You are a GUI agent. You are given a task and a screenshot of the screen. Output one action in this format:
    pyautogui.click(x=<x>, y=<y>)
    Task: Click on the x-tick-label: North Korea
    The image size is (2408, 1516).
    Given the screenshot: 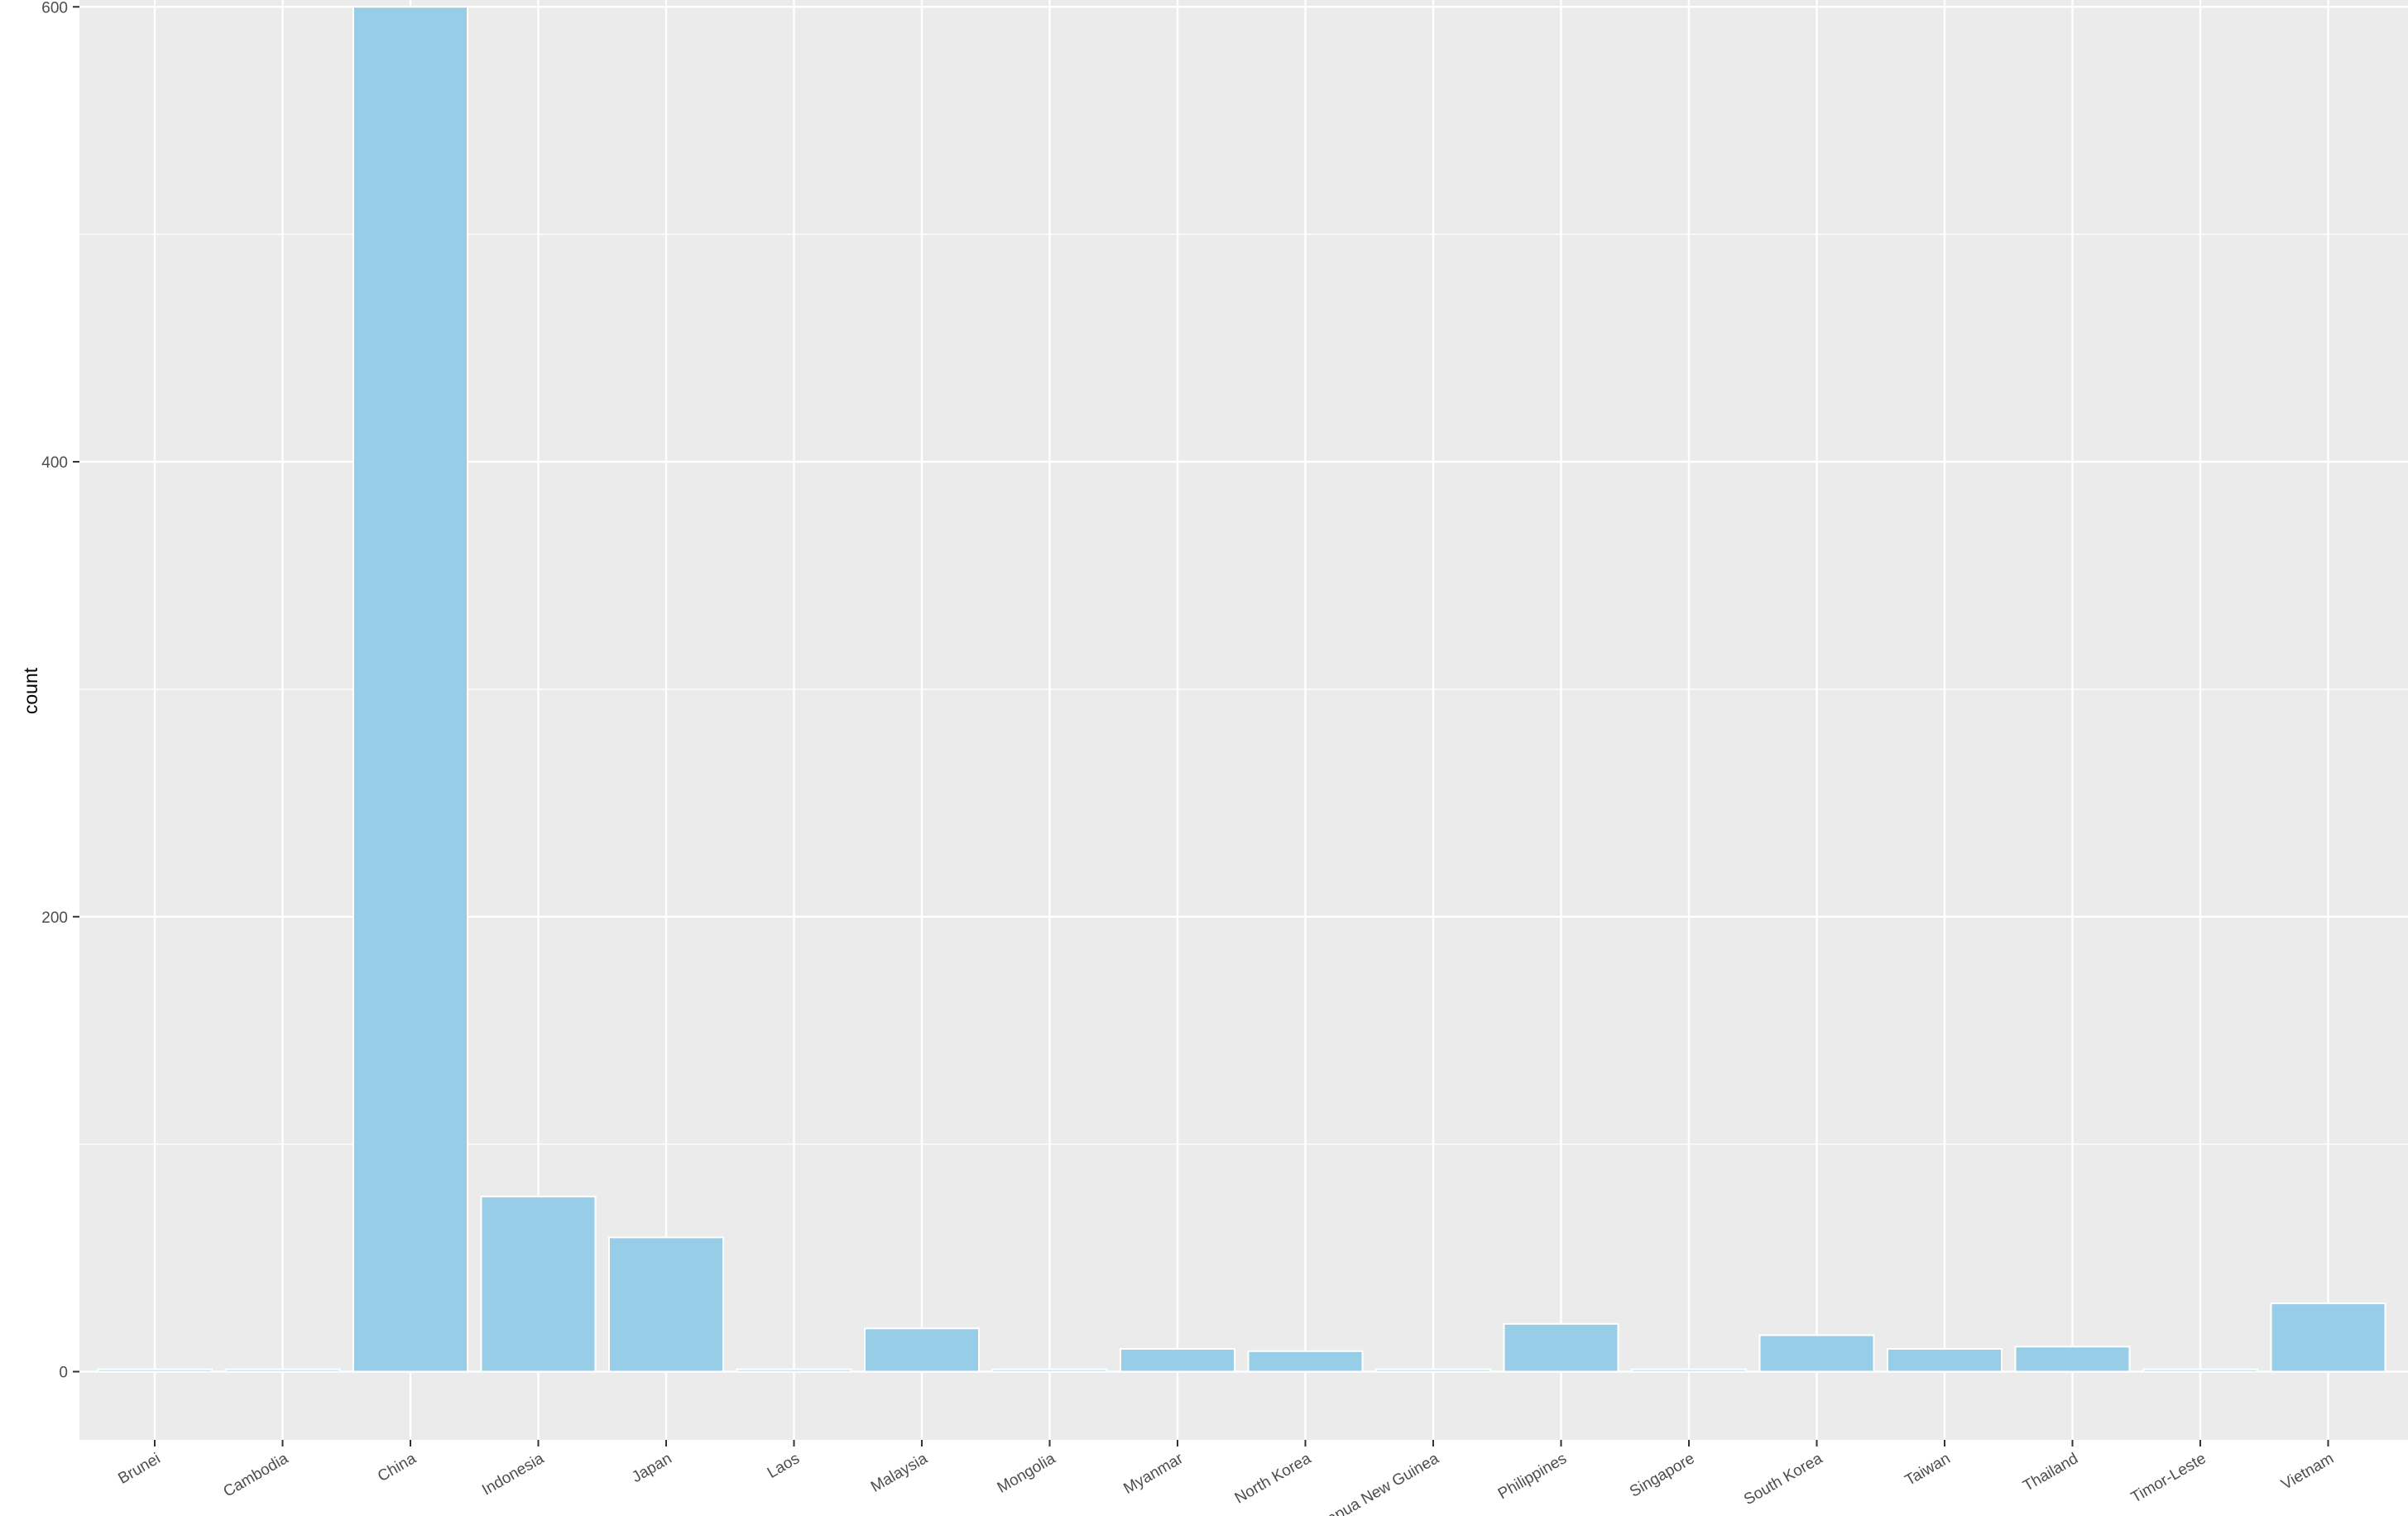 What is the action you would take?
    pyautogui.click(x=1273, y=1479)
    